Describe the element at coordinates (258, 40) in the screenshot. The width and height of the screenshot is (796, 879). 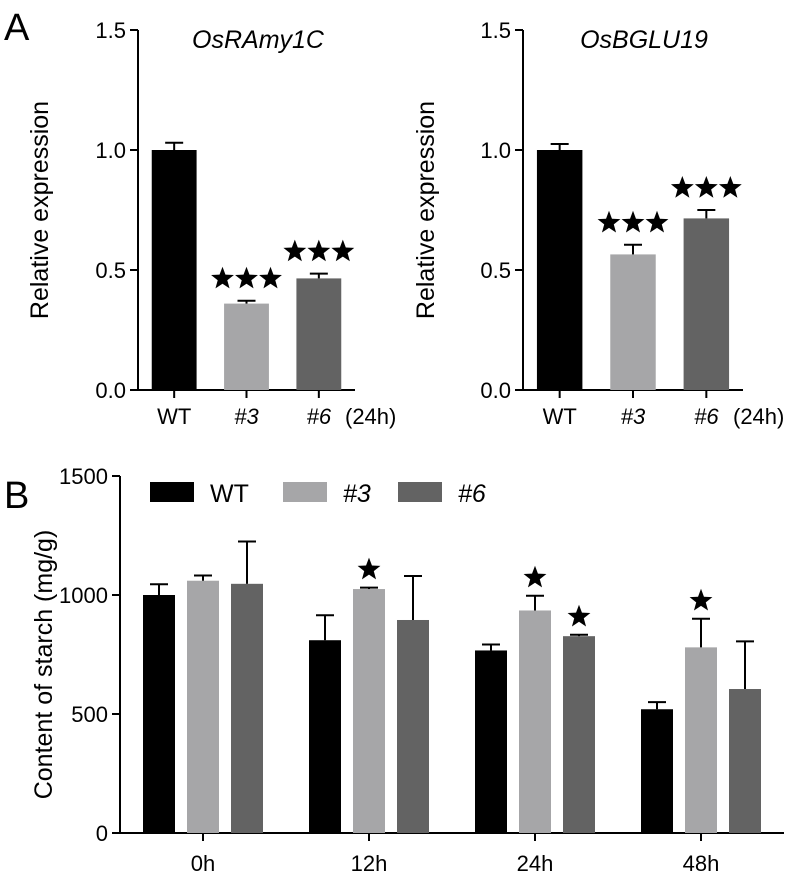
I see `chart-title: OsRAmy1C` at that location.